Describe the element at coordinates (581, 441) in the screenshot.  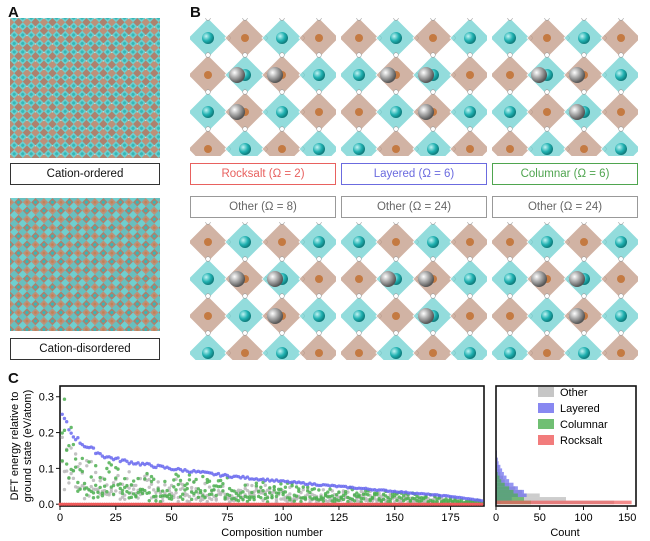
I see `legend-label-rocksalt: Rocksalt` at that location.